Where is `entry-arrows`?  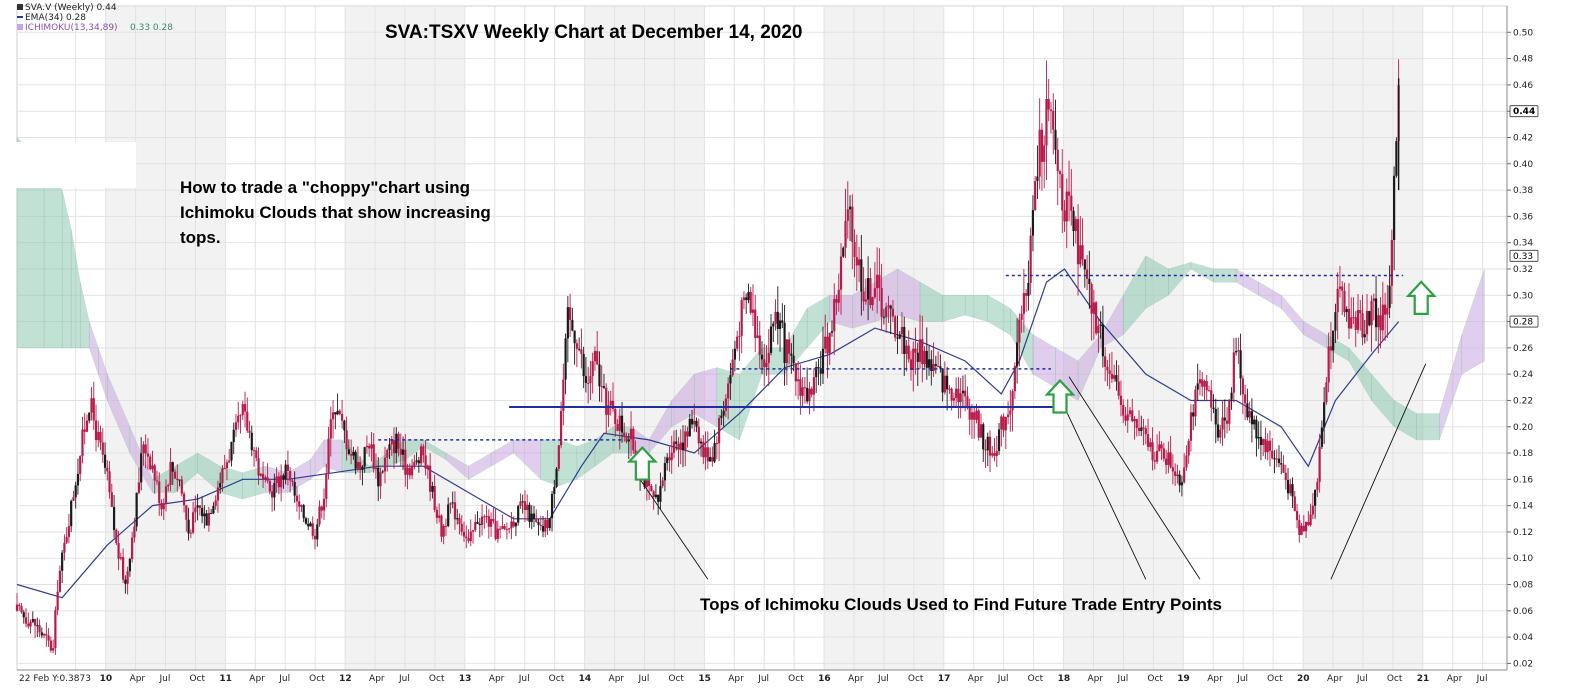
entry-arrows is located at coordinates (1031, 380).